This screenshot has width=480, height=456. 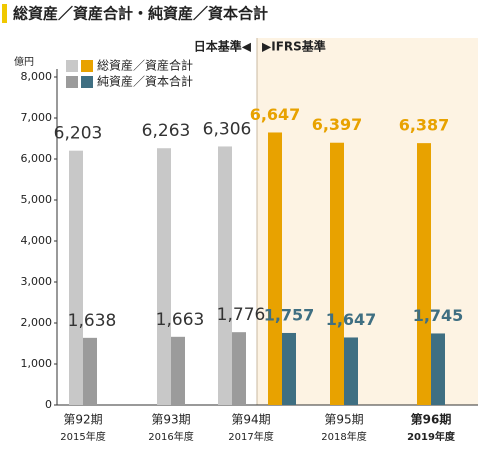 I want to click on value-label: 1,745, so click(x=438, y=315).